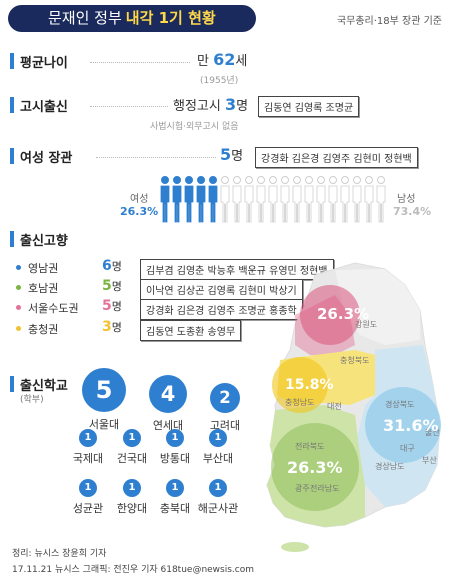 The height and width of the screenshot is (580, 452). I want to click on hometown-region: 호남권, so click(43, 288).